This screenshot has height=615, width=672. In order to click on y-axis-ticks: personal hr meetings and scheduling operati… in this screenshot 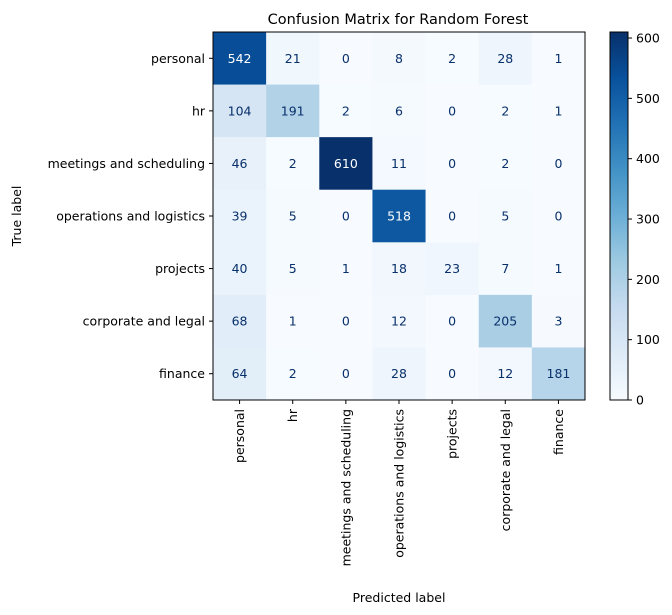, I will do `click(130, 216)`.